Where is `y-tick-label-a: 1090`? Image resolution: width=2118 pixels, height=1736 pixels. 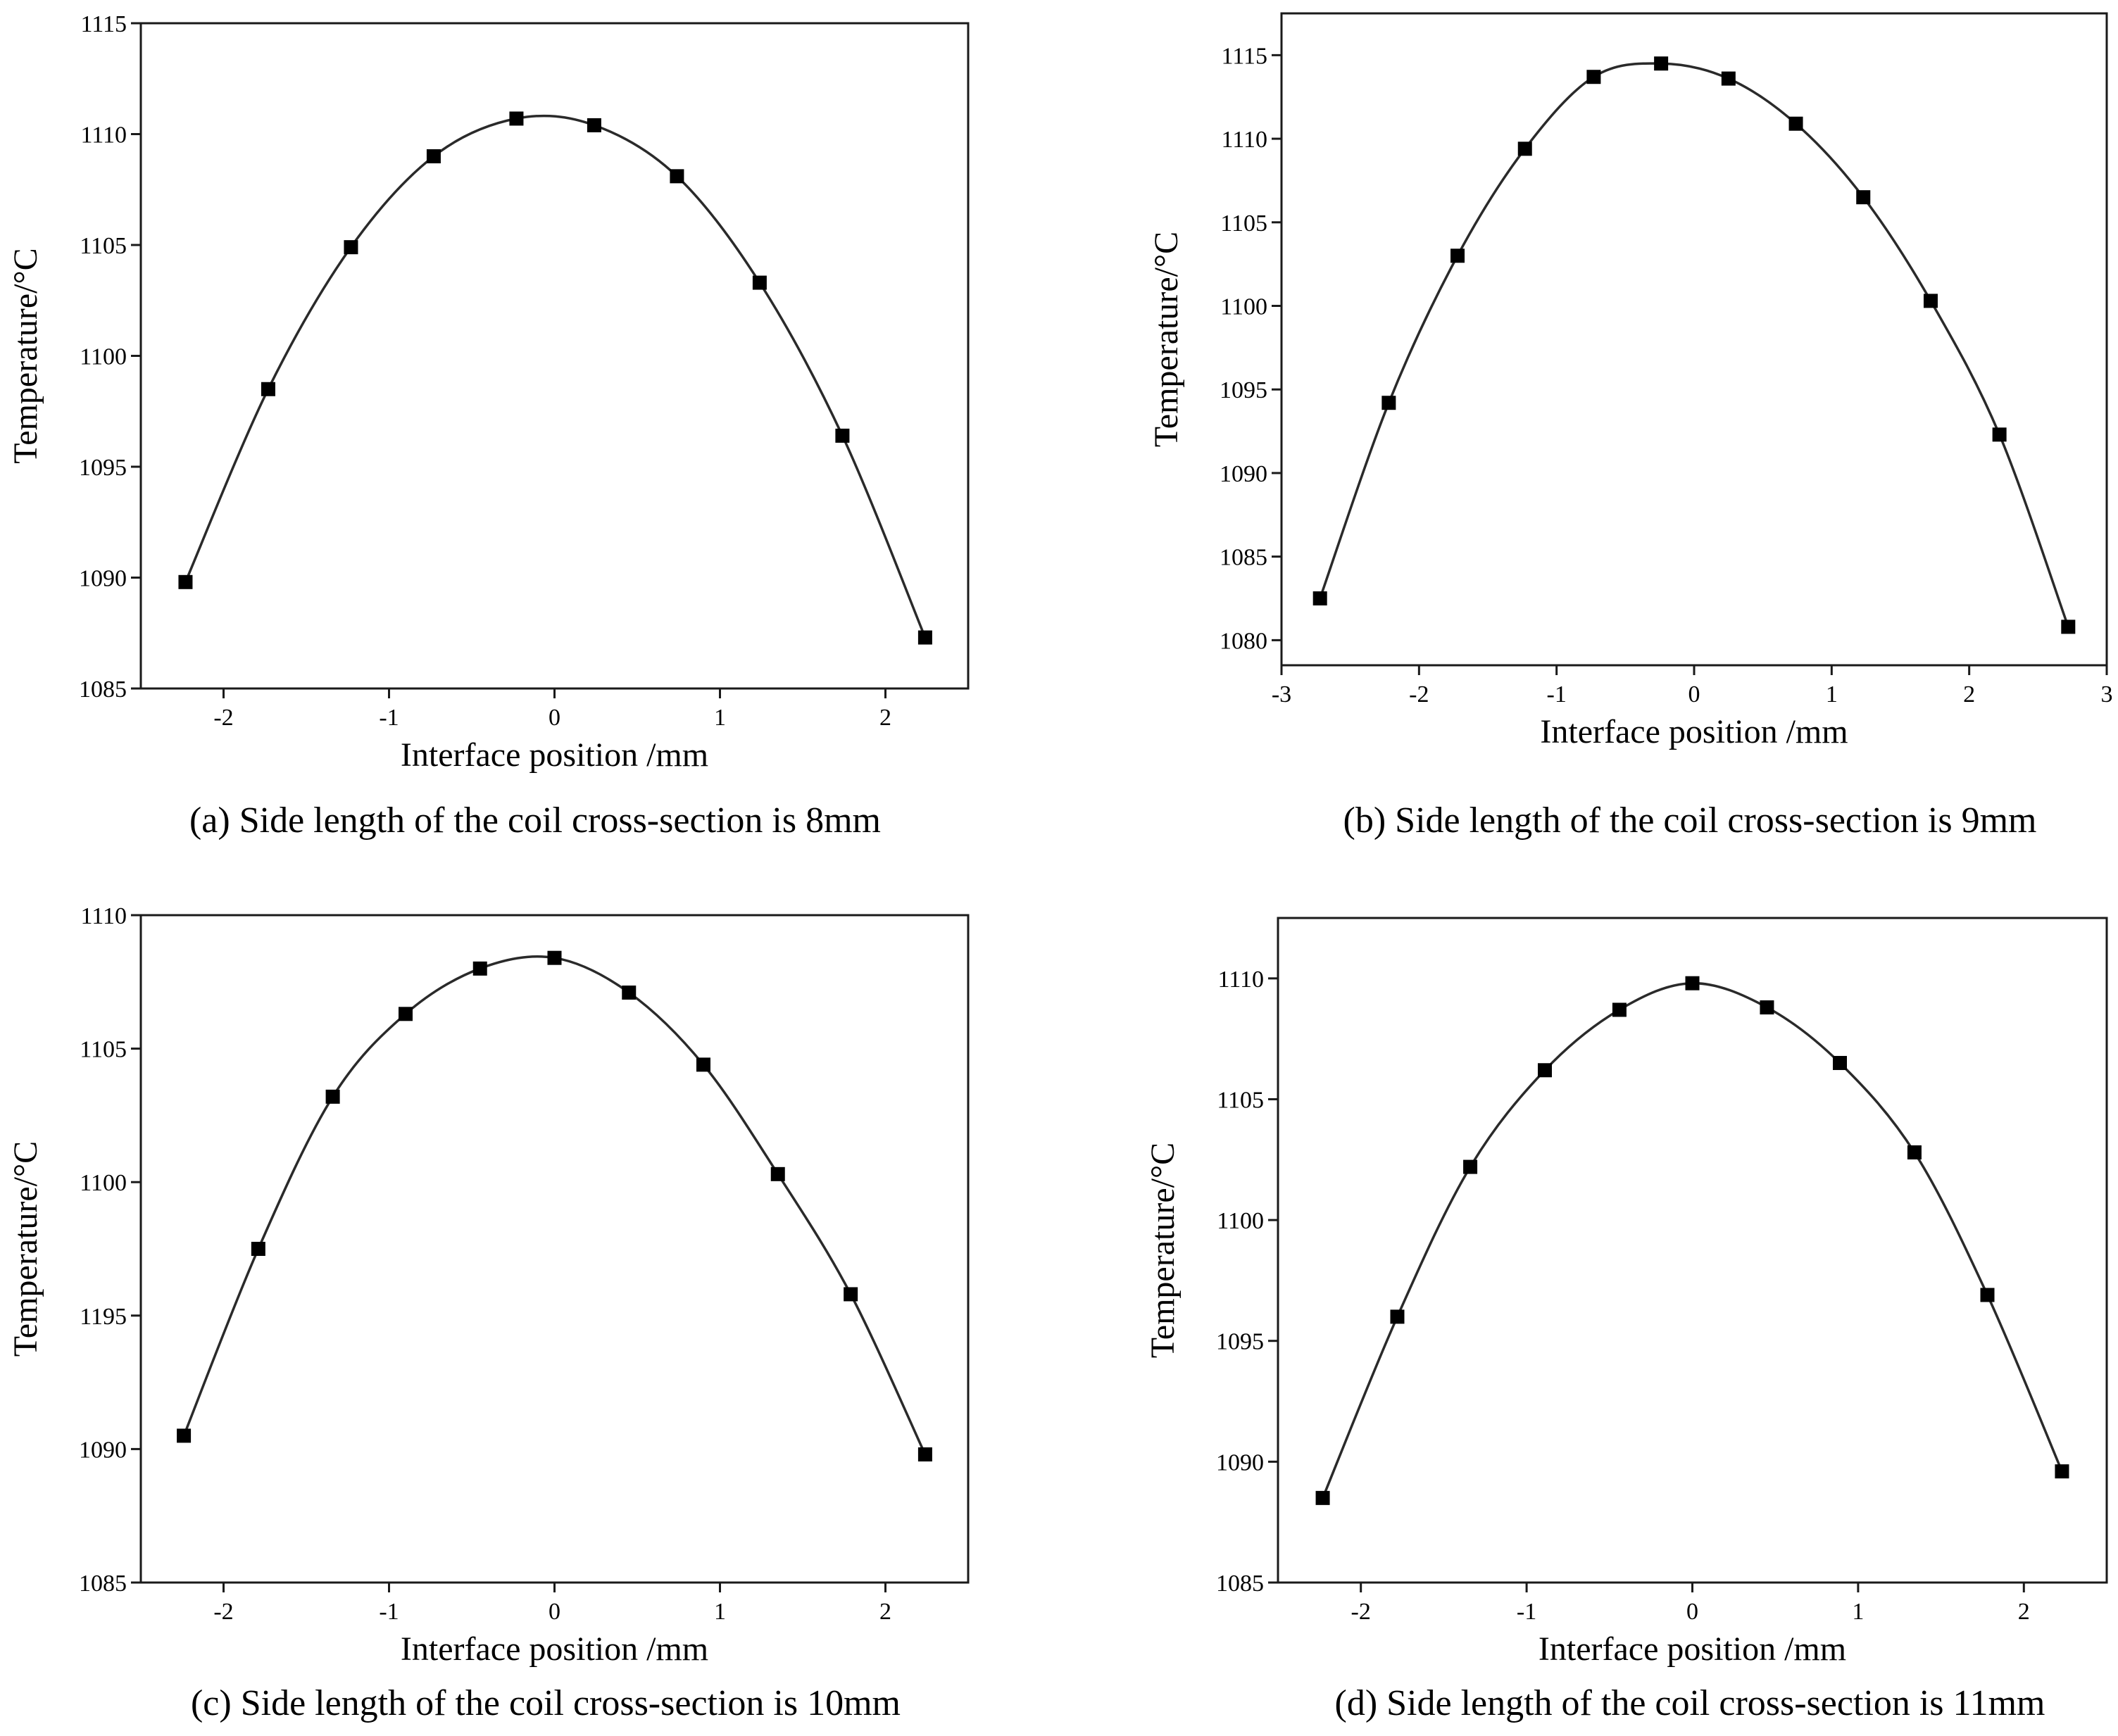 y-tick-label-a: 1090 is located at coordinates (103, 579).